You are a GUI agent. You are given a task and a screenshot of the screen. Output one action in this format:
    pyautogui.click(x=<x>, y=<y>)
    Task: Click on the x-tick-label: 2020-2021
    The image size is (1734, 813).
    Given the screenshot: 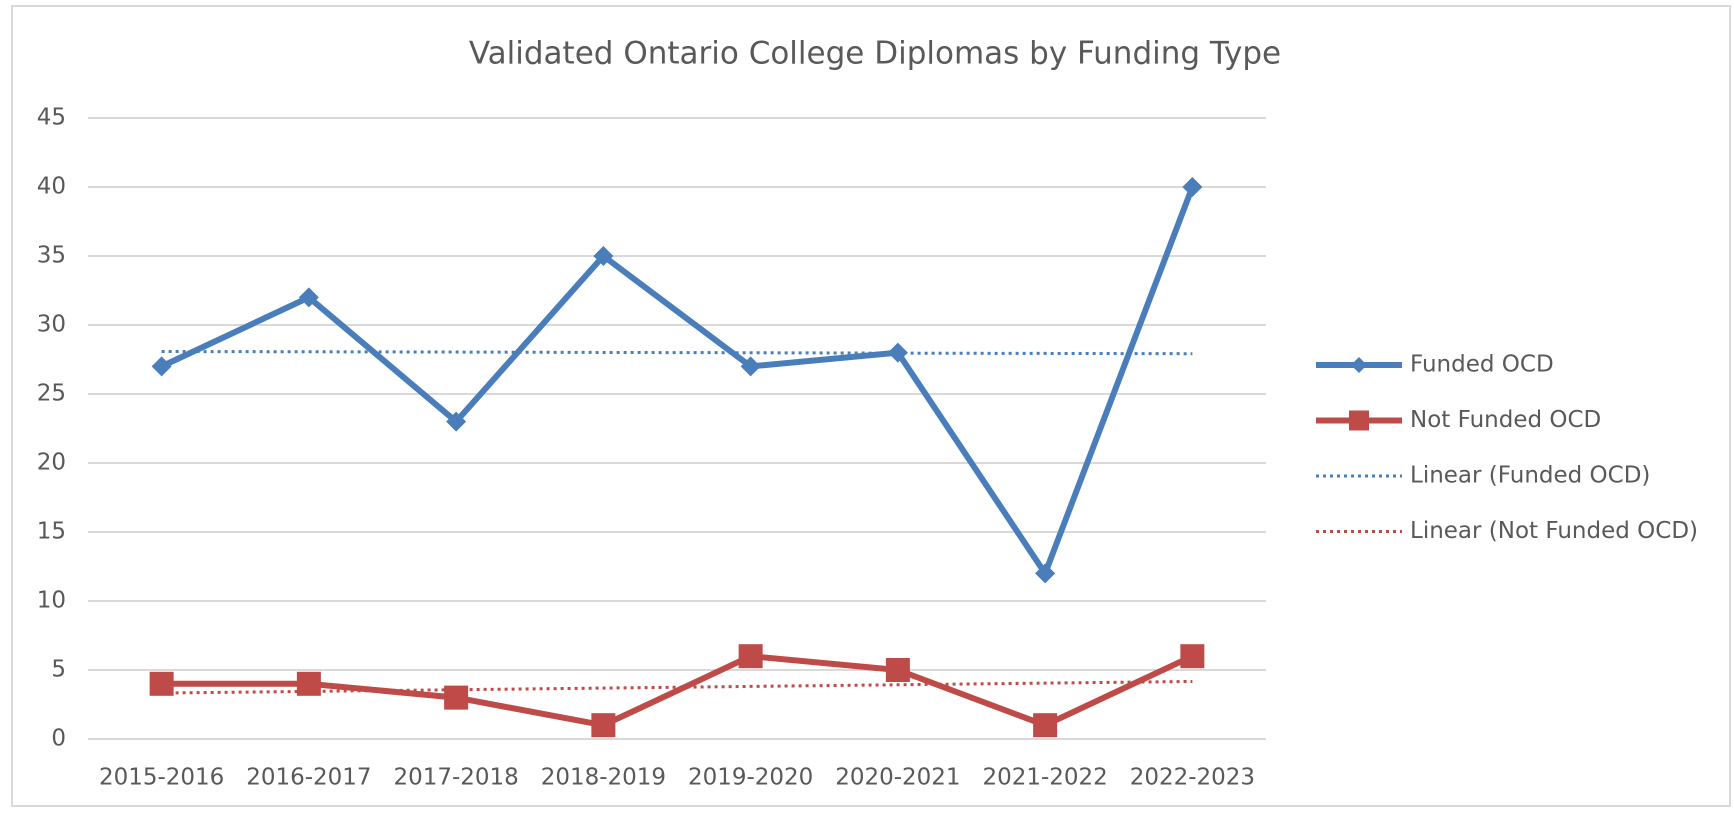 What is the action you would take?
    pyautogui.click(x=897, y=778)
    